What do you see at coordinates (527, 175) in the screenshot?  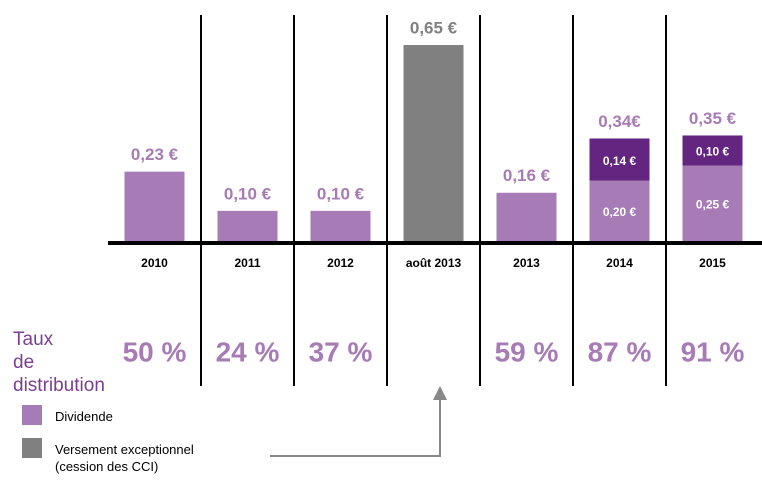 I see `total-label: 0,16 €` at bounding box center [527, 175].